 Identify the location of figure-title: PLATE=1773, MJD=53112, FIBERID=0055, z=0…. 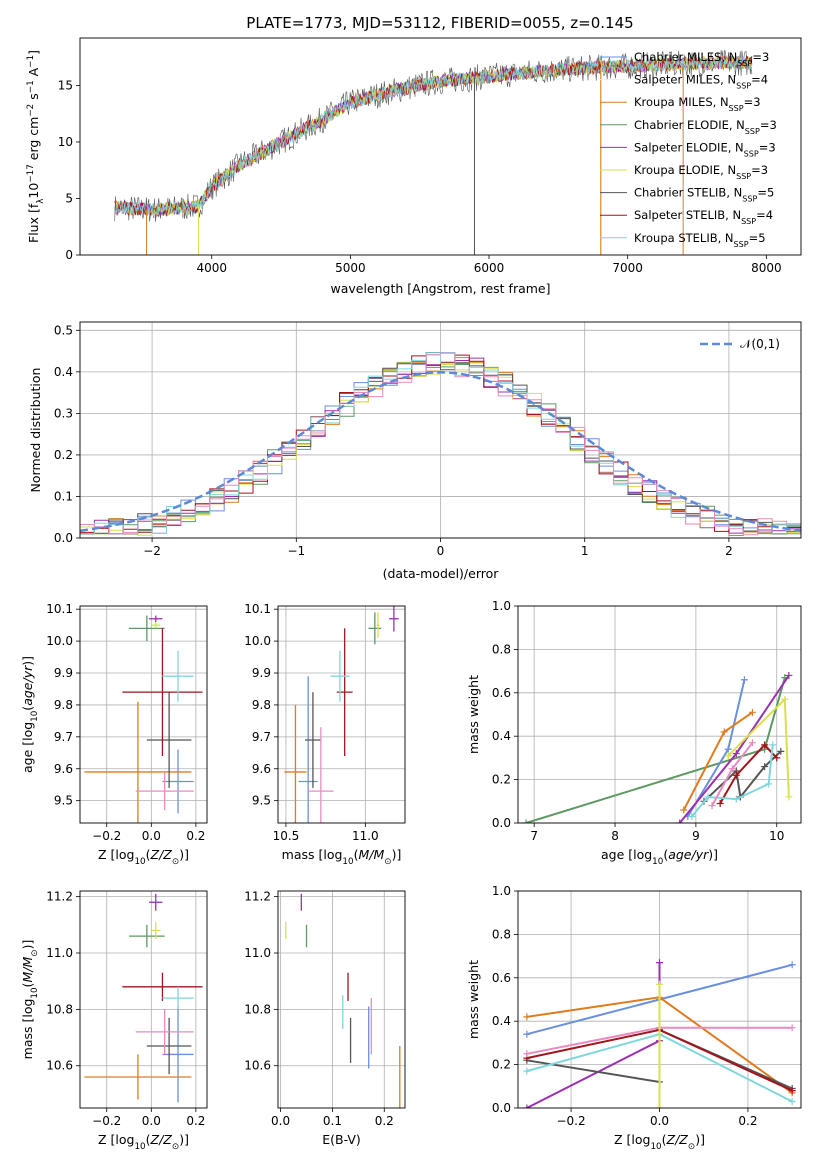
(439, 23).